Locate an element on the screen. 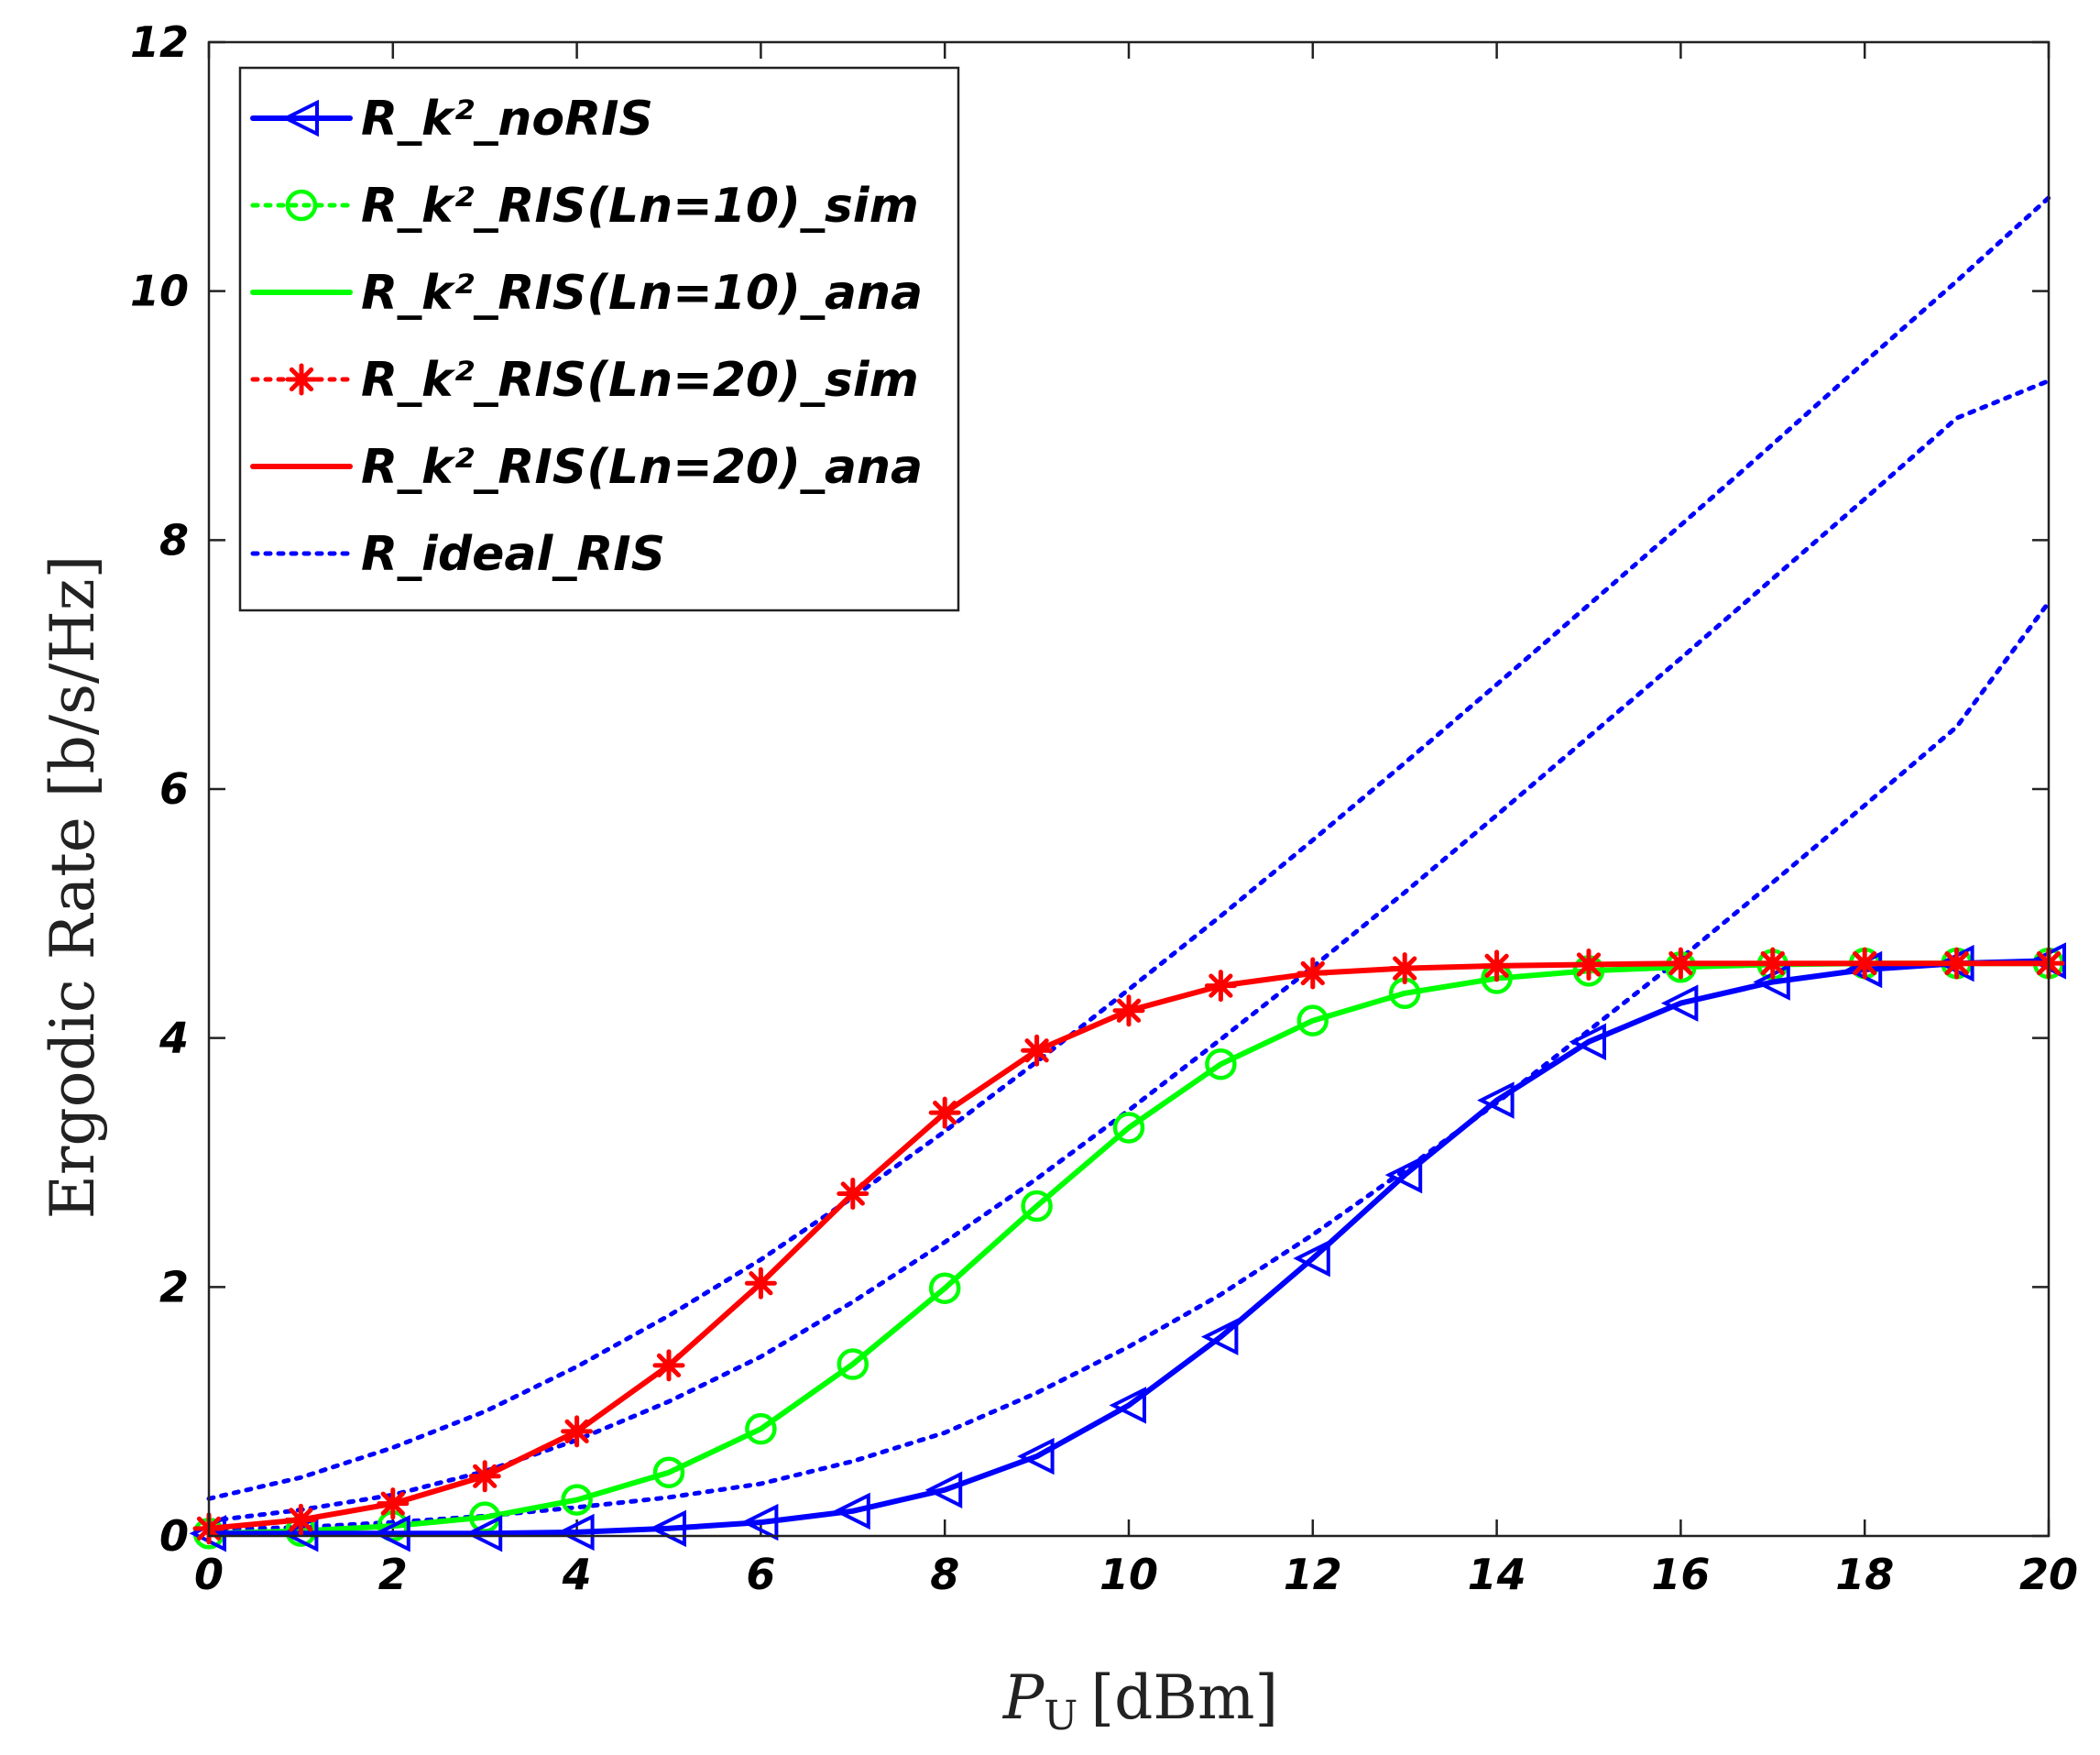 The width and height of the screenshot is (2100, 1755). legend-entry-ris20_sim: R_k²_RIS(Ln=20)_sim is located at coordinates (584, 381).